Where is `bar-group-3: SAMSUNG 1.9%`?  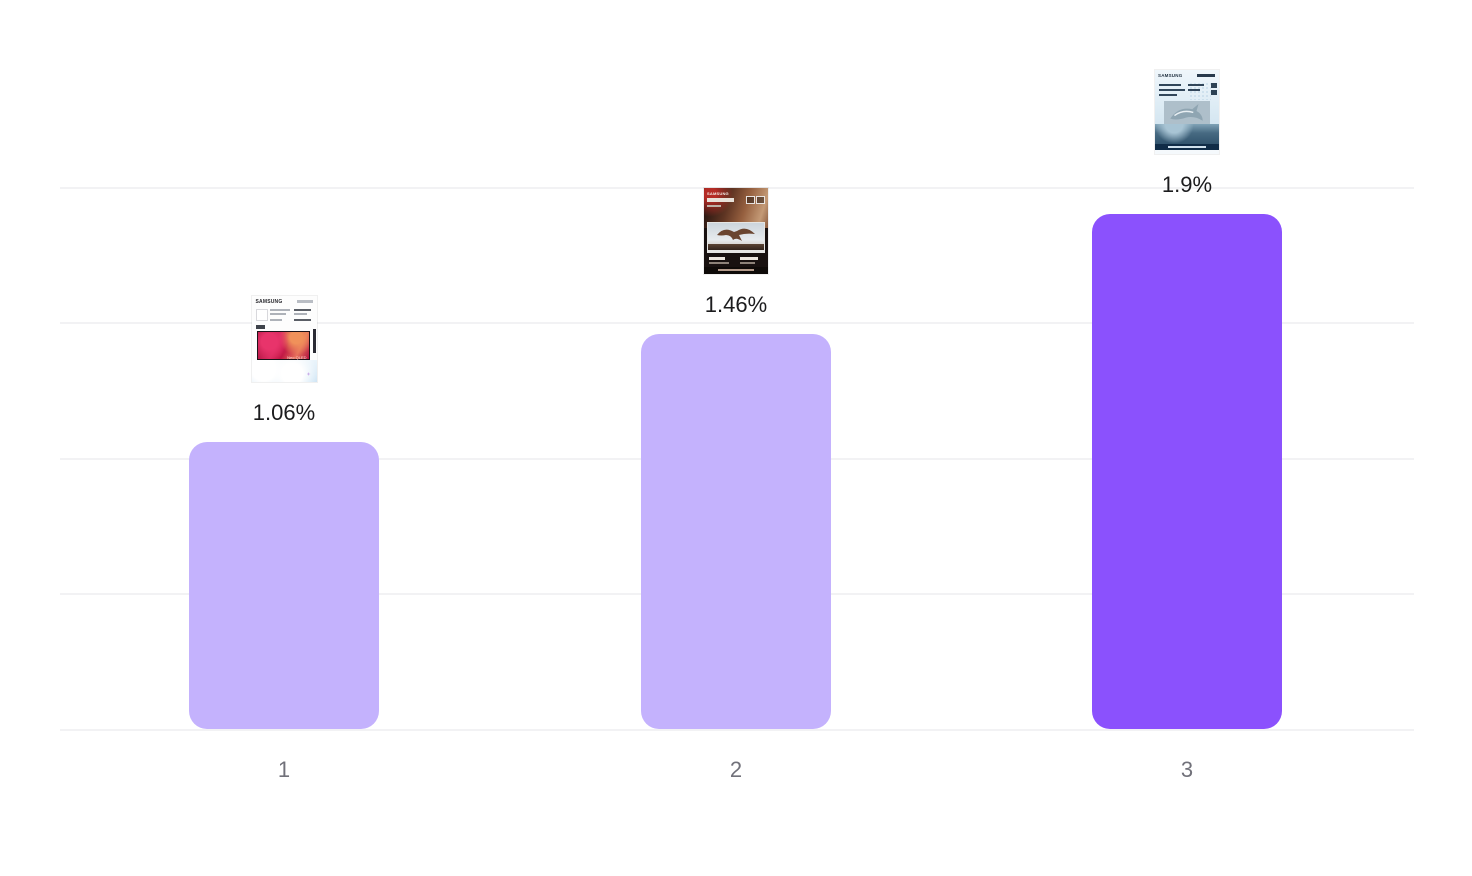 bar-group-3: SAMSUNG 1.9% is located at coordinates (1187, 399).